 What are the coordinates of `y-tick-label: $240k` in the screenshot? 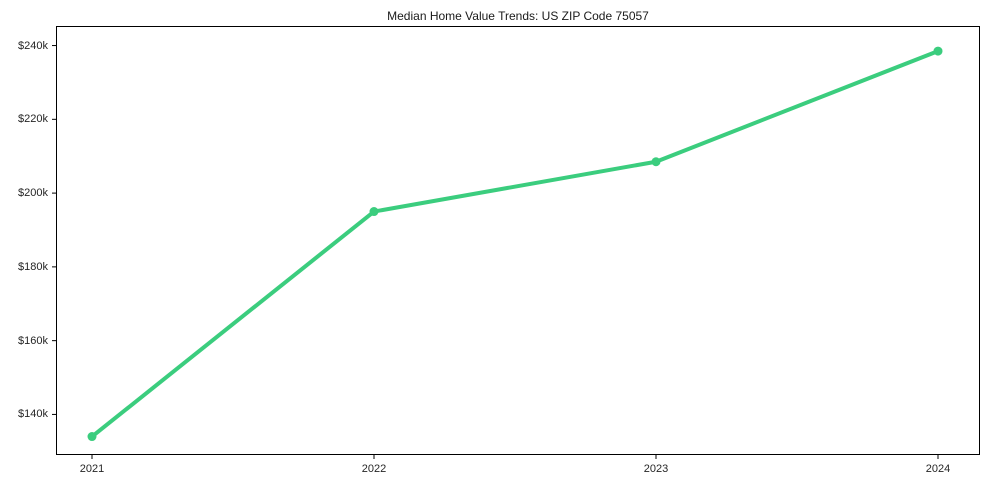 It's located at (33, 45).